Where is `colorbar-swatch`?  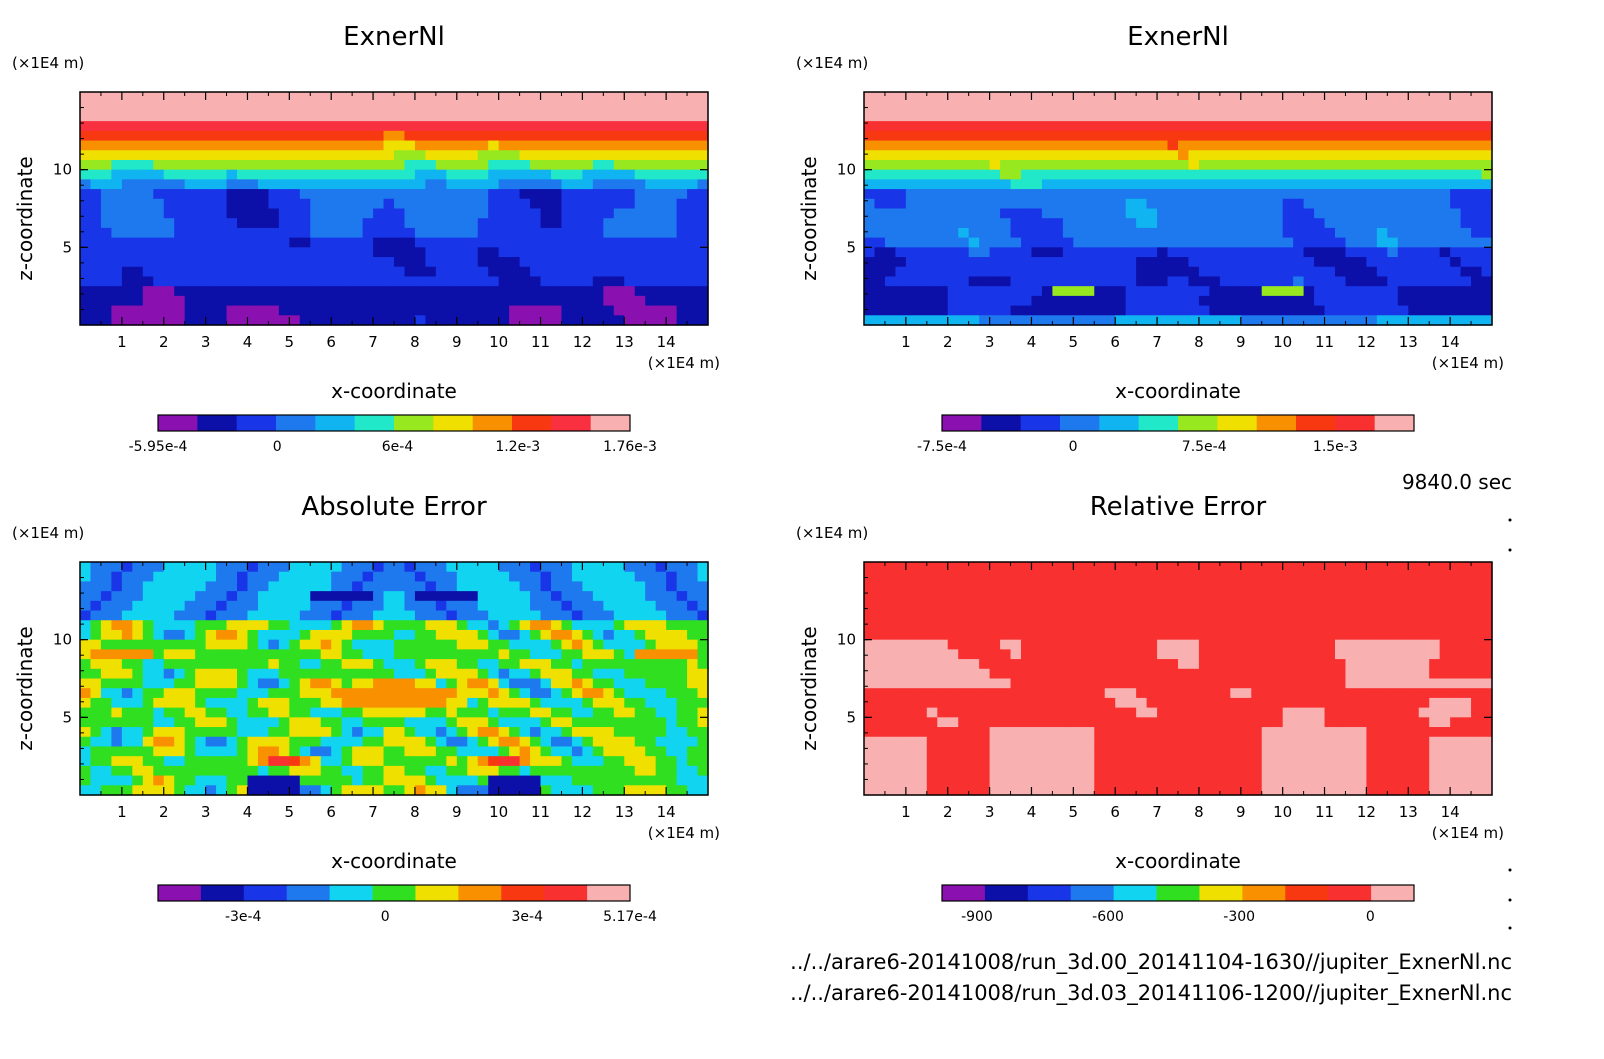
colorbar-swatch is located at coordinates (265, 893).